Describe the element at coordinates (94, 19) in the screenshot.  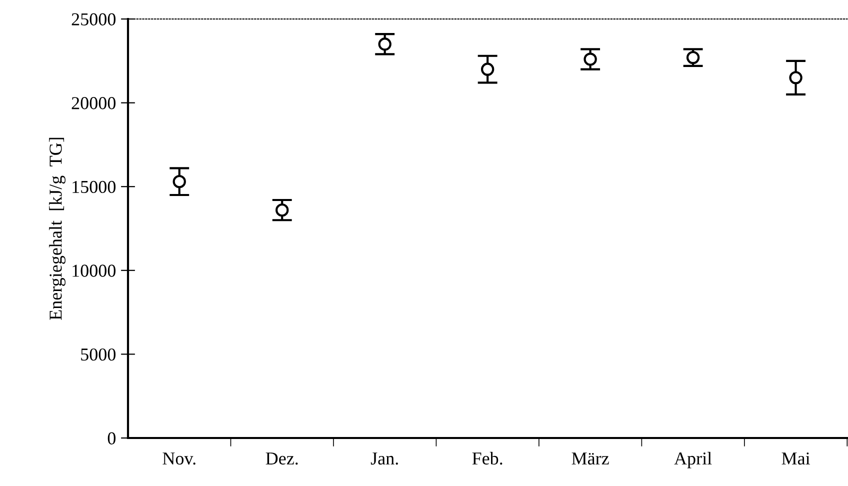
I see `y-tick-label: 25000` at that location.